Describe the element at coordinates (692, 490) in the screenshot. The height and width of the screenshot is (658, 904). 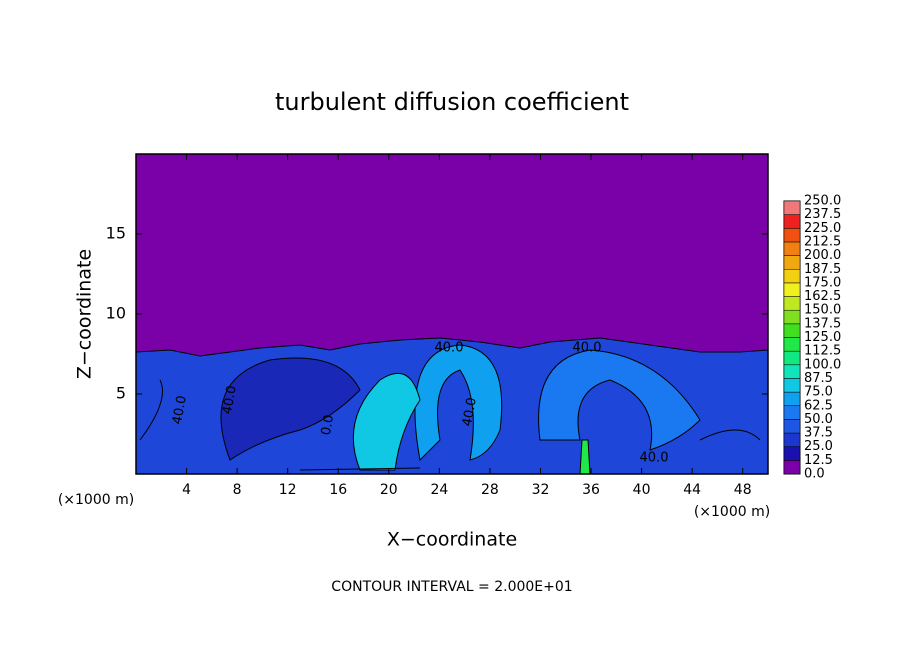
I see `x-tick-label: 44` at that location.